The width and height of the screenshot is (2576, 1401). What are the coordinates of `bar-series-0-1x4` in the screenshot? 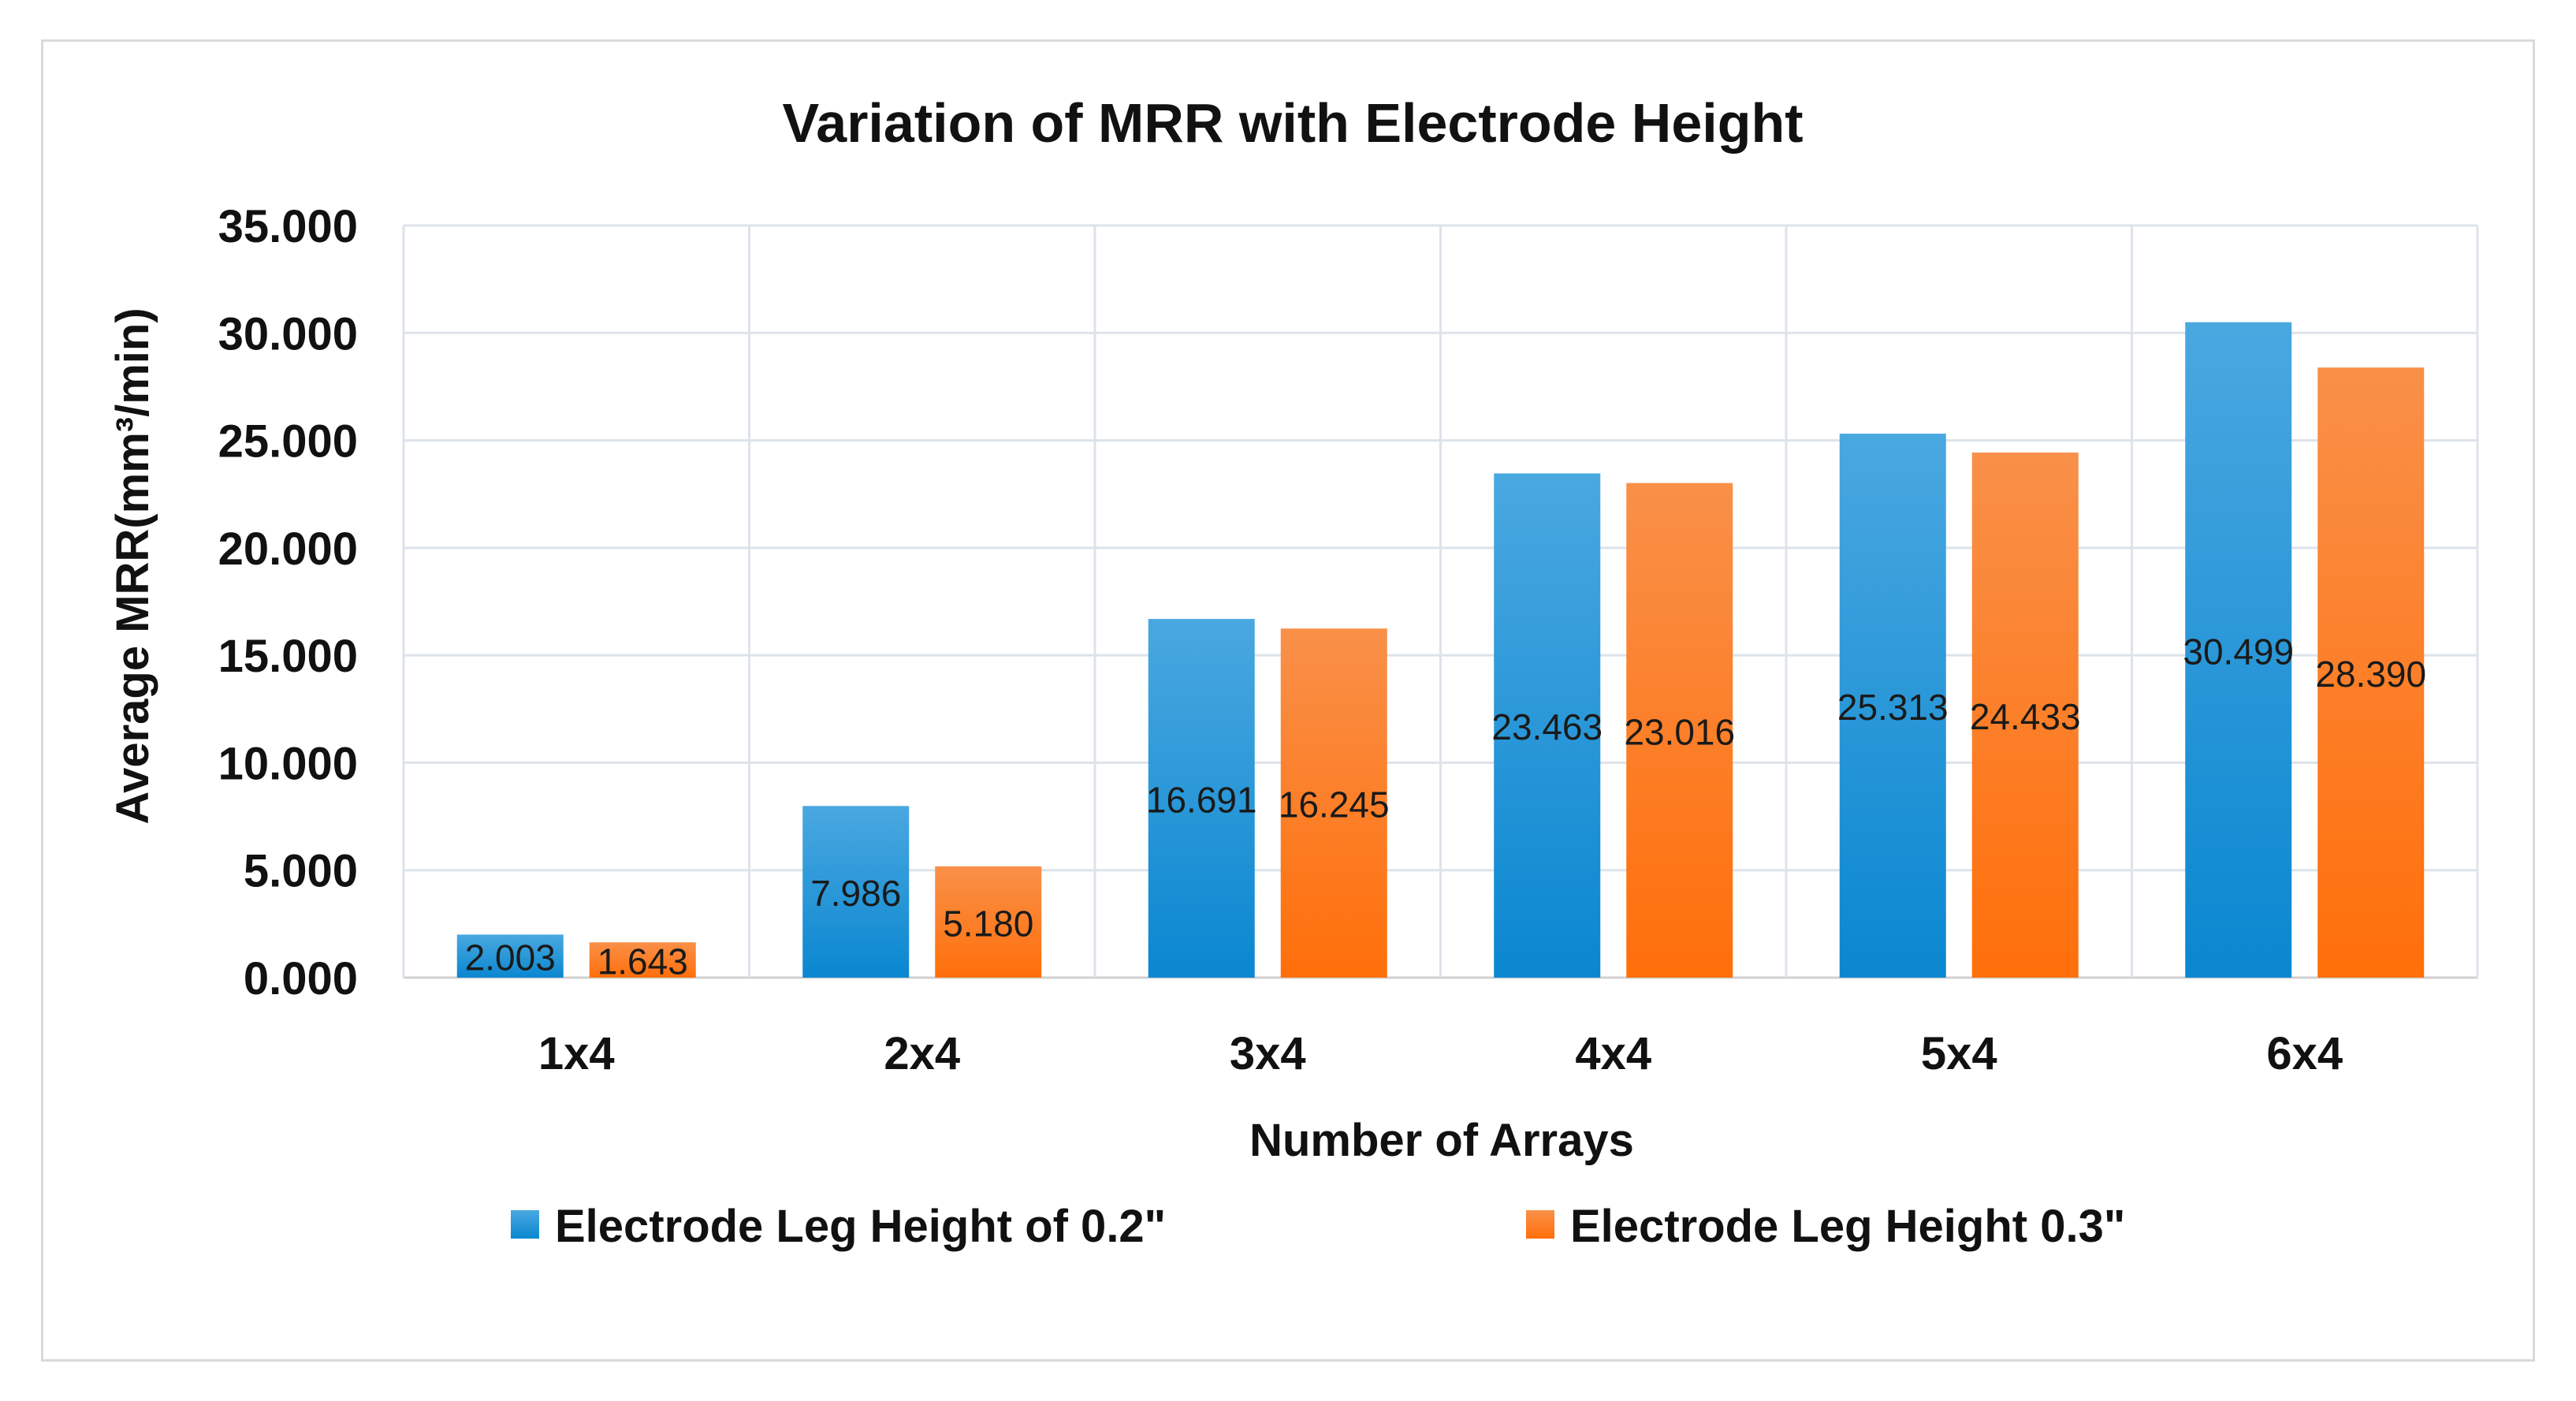 It's located at (510, 956).